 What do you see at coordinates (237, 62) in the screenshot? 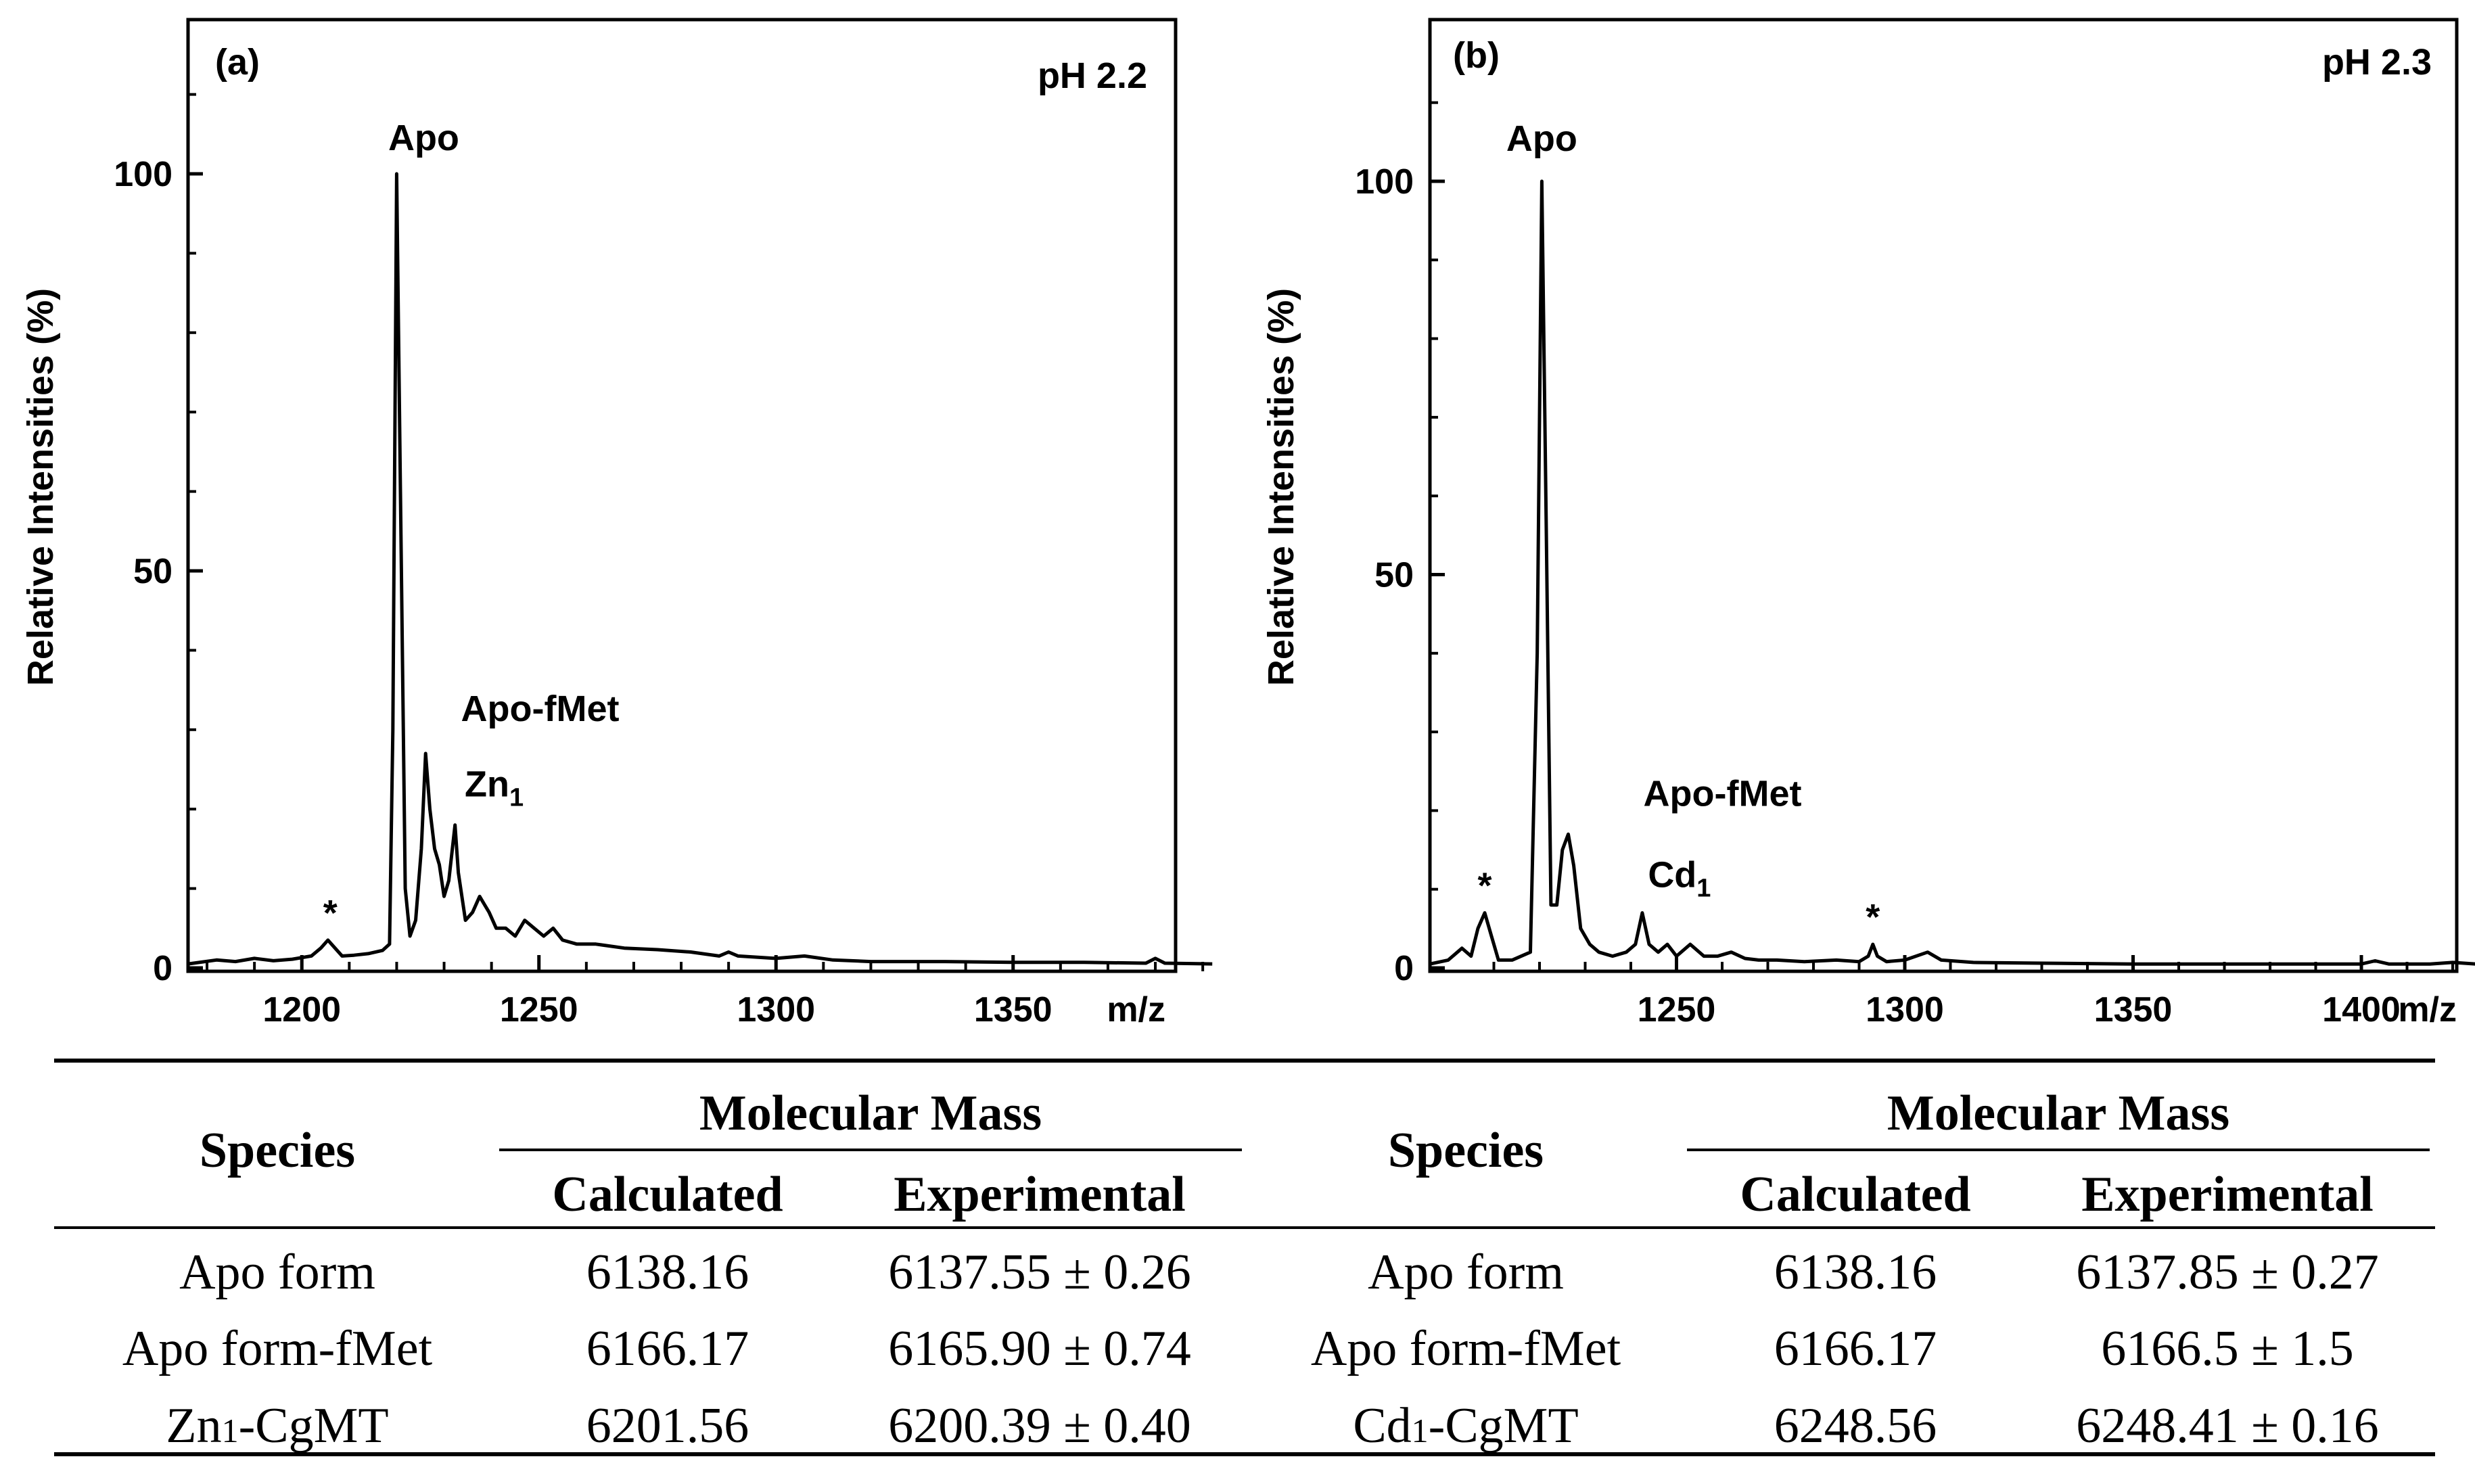
I see `panel-label-a: (a)` at bounding box center [237, 62].